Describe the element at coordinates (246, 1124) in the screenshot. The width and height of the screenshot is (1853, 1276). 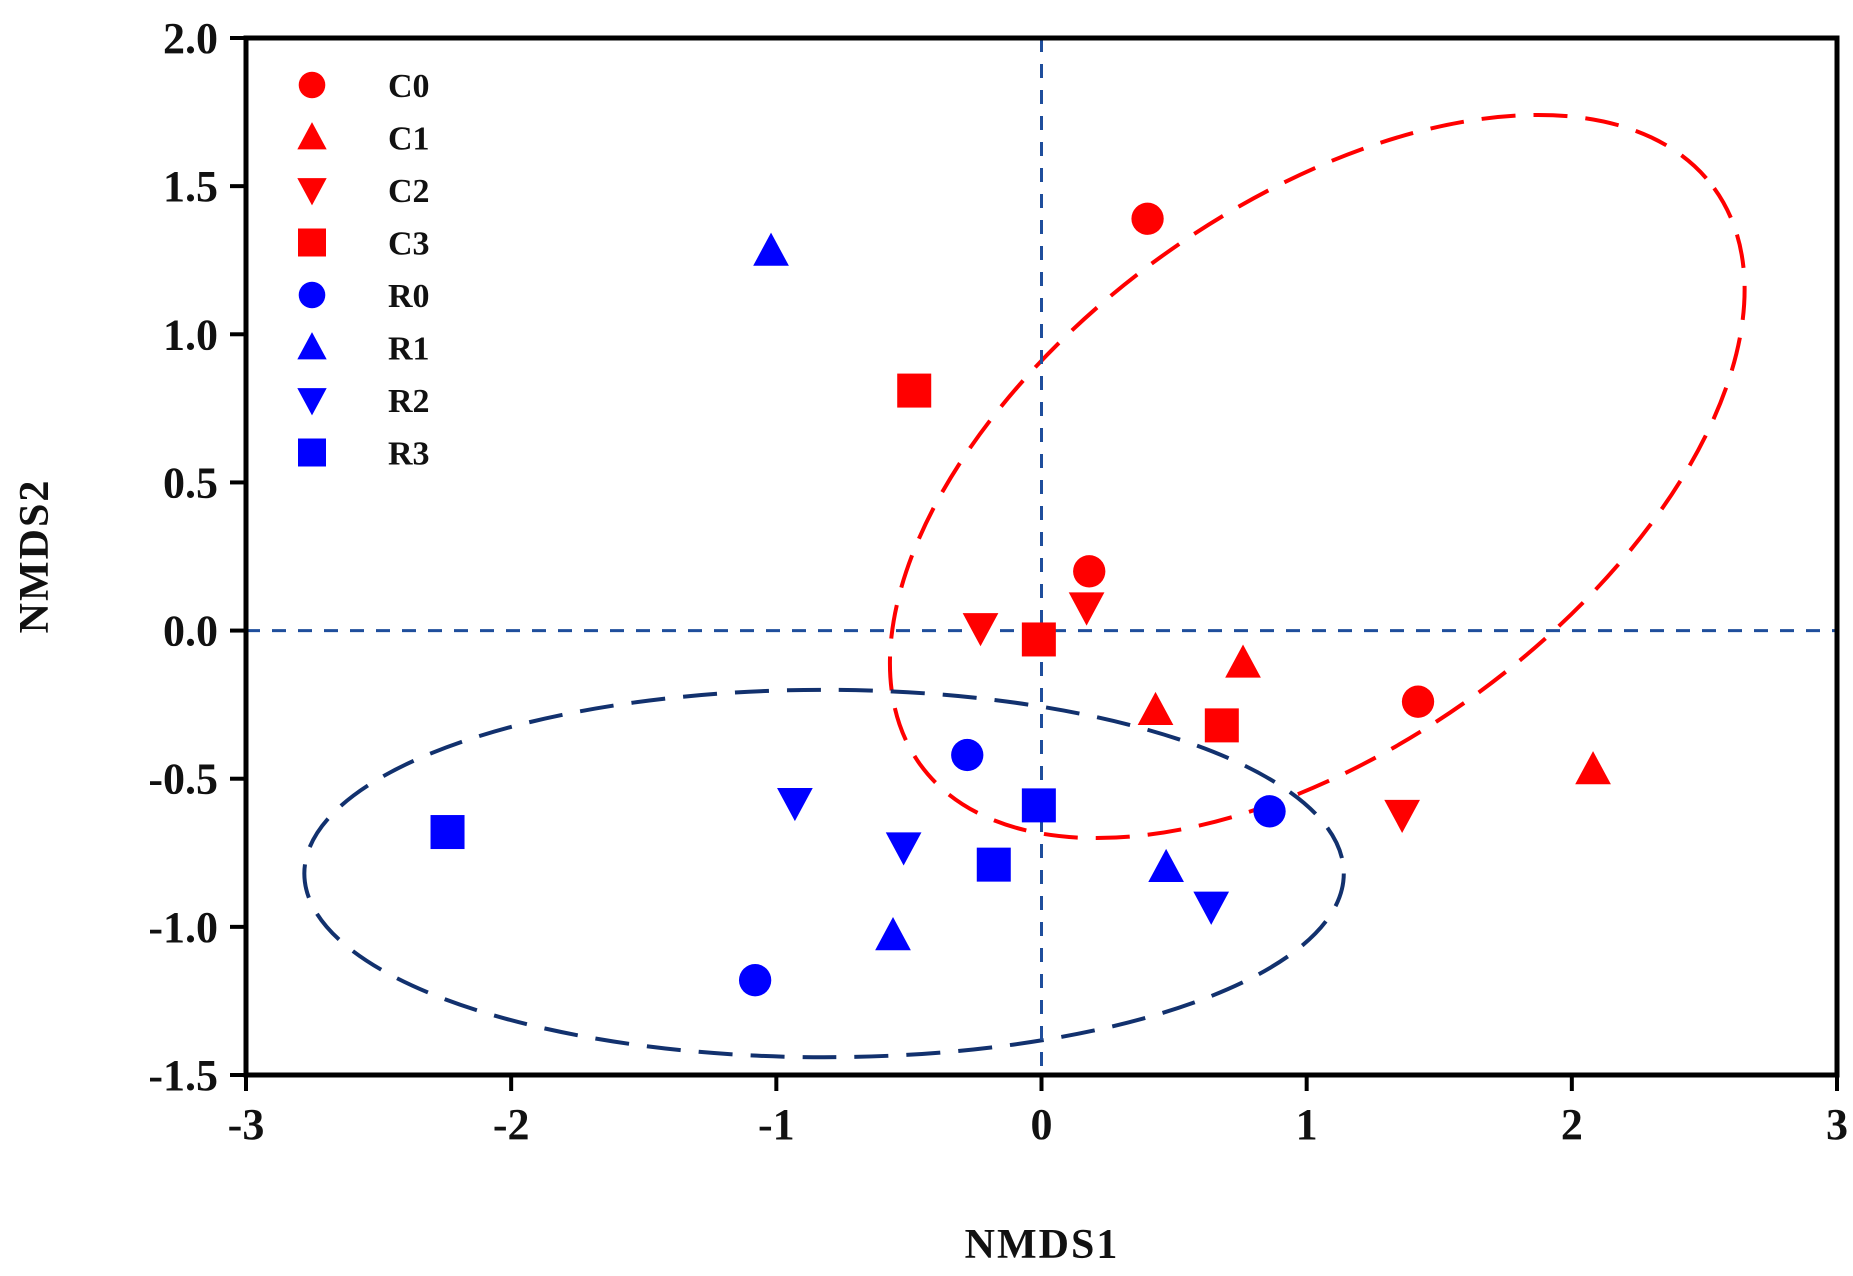
I see `x-tick-label: -3` at that location.